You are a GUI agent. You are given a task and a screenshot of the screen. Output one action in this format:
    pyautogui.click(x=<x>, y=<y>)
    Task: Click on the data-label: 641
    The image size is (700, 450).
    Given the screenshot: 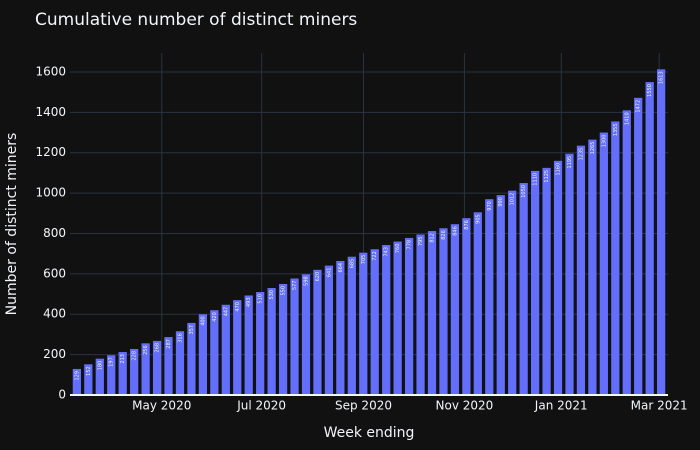 What is the action you would take?
    pyautogui.click(x=329, y=273)
    